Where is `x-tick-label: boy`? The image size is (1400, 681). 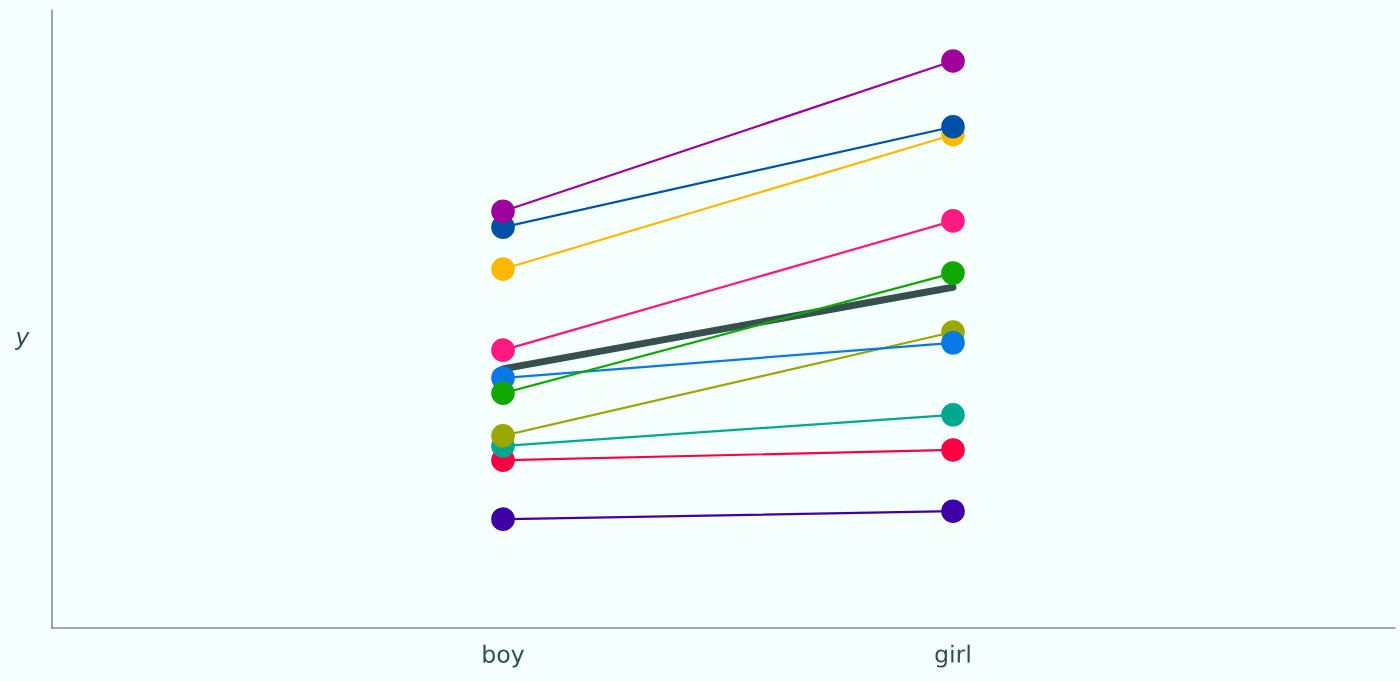
x-tick-label: boy is located at coordinates (503, 656).